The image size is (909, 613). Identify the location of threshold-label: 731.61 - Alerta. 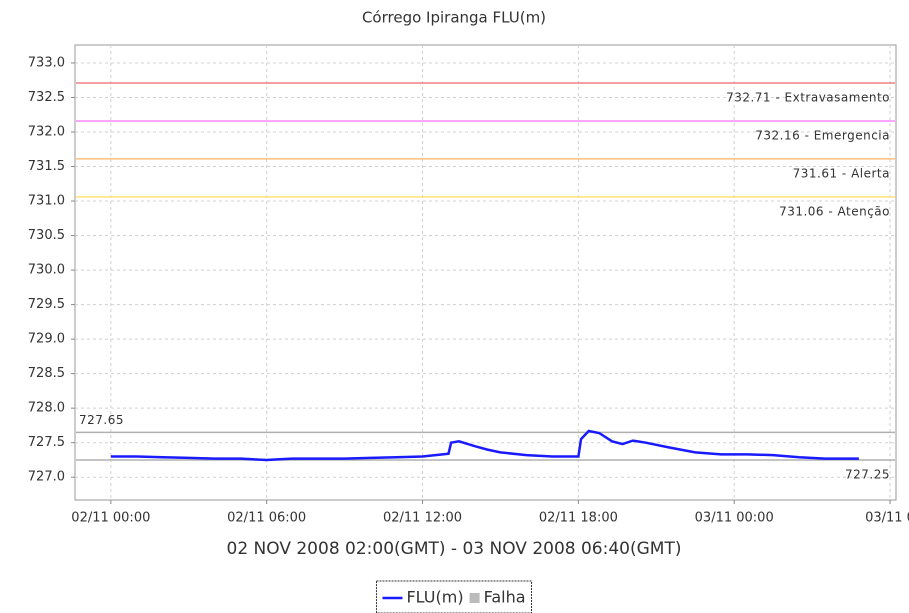
(841, 173).